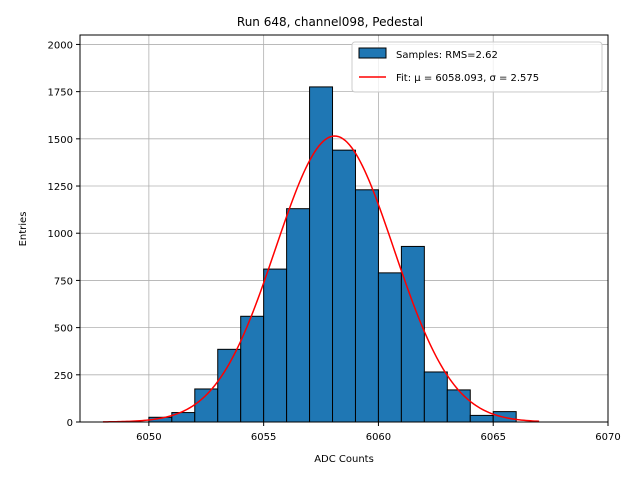 Image resolution: width=640 pixels, height=480 pixels. I want to click on y-tick-label: 2000, so click(60, 45).